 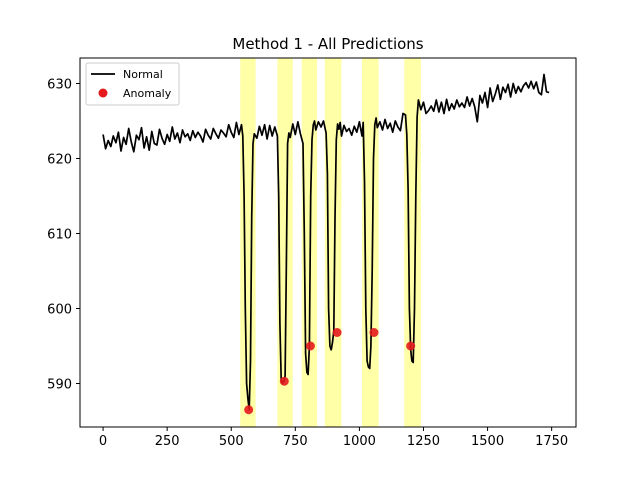 I want to click on x-tick-label: 1500, so click(x=487, y=441).